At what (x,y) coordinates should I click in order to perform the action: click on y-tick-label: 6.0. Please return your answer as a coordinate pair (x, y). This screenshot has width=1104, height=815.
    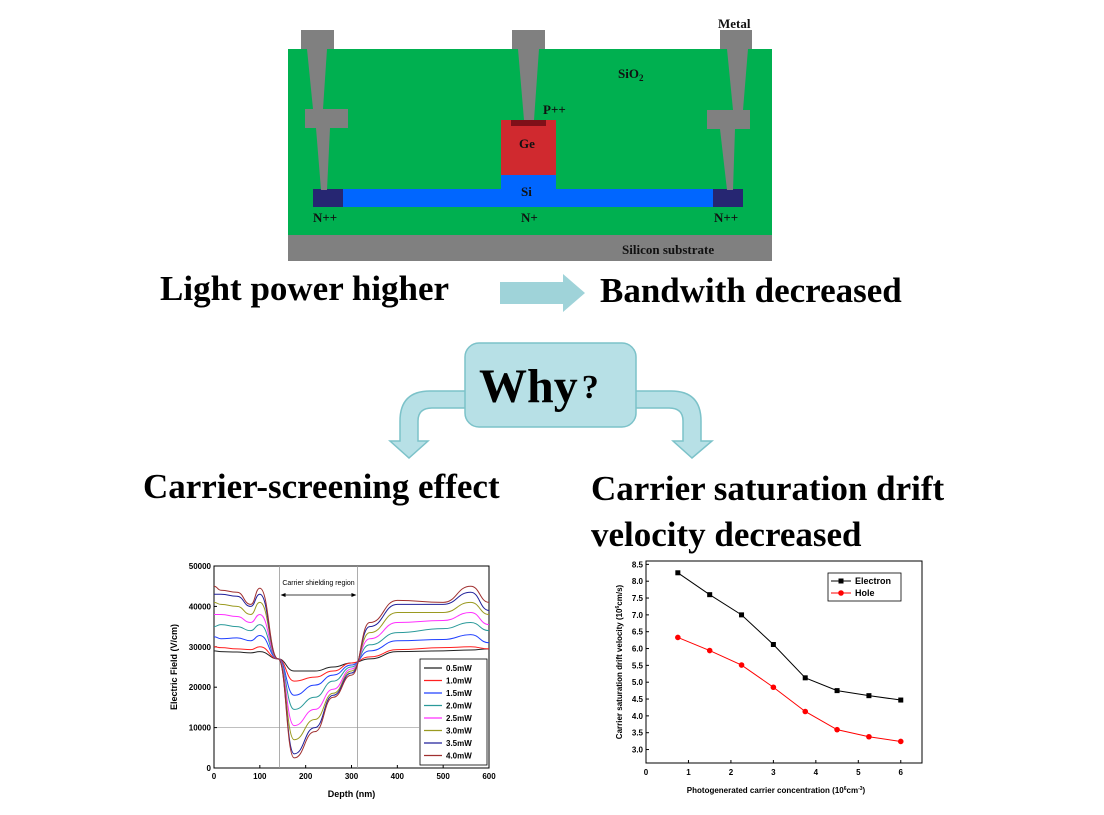
    Looking at the image, I should click on (638, 649).